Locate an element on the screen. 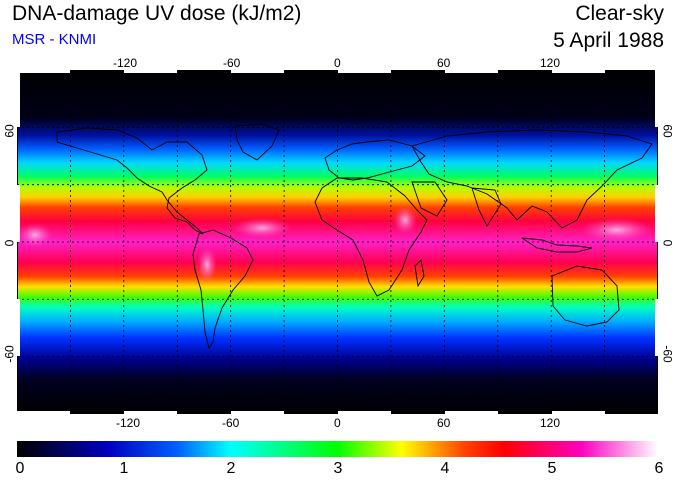 Image resolution: width=678 pixels, height=480 pixels. hotspot-pacific-central is located at coordinates (262, 228).